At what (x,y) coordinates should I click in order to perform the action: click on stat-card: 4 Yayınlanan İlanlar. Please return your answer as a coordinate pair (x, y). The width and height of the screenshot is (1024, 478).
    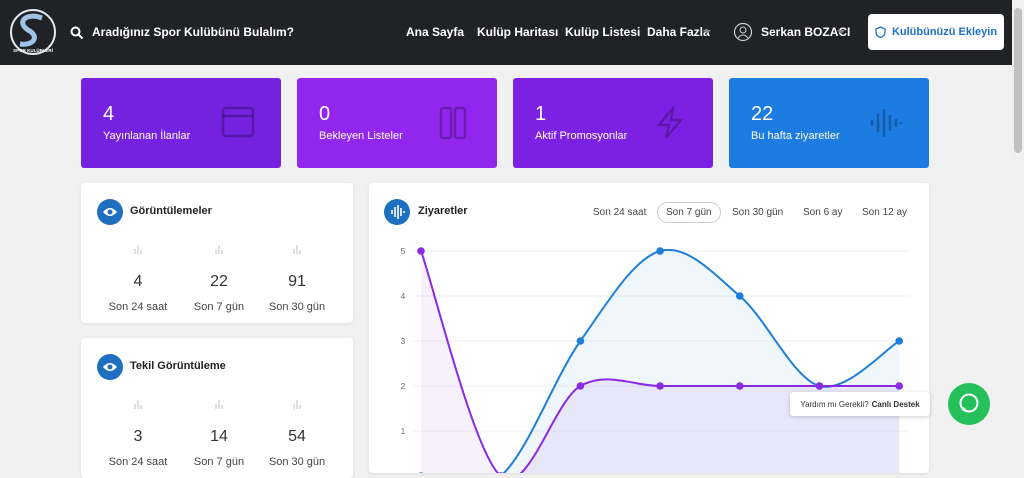
    Looking at the image, I should click on (181, 123).